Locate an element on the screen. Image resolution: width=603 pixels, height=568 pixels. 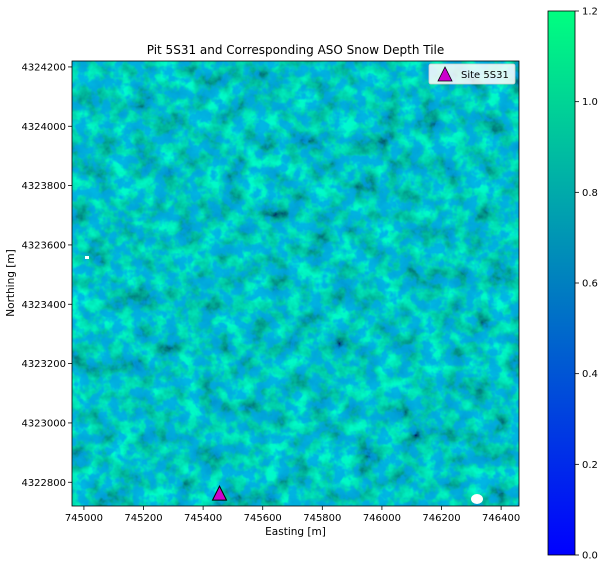
colorbar-tick-label: 0.0 is located at coordinates (590, 556).